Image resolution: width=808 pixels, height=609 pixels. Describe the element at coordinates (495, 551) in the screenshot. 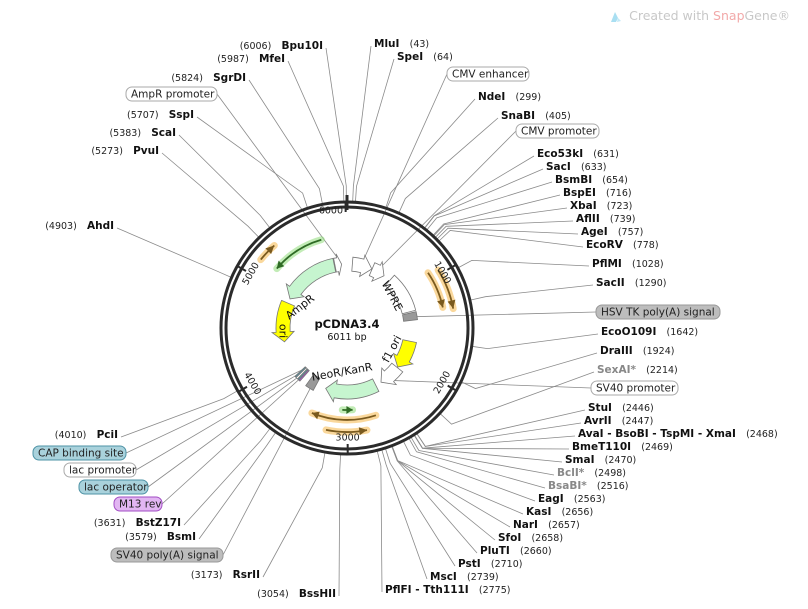

I see `enzyme-name: PluTI` at that location.